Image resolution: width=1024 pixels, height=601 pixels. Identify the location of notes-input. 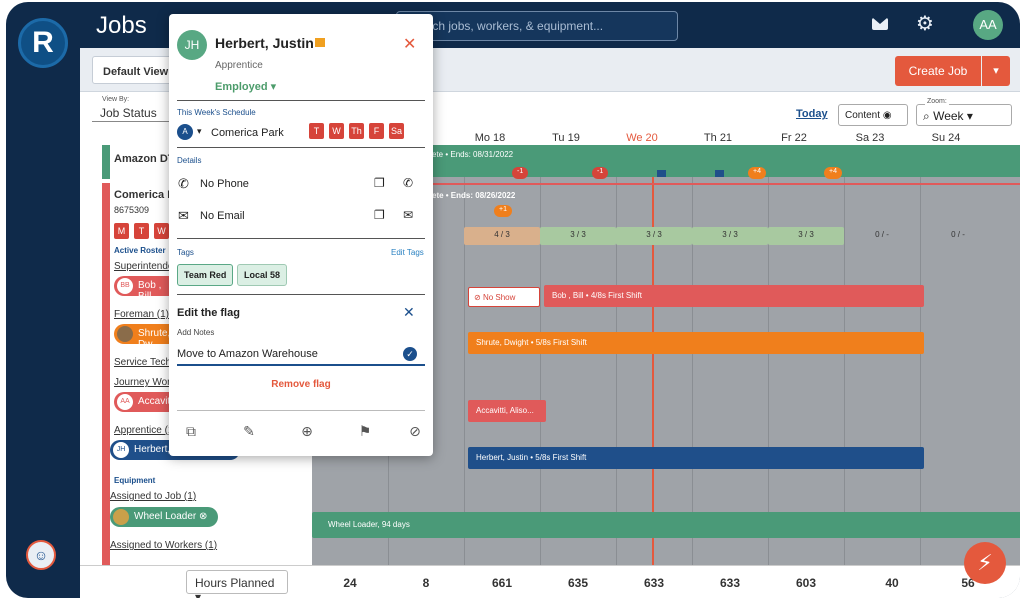
(301, 355).